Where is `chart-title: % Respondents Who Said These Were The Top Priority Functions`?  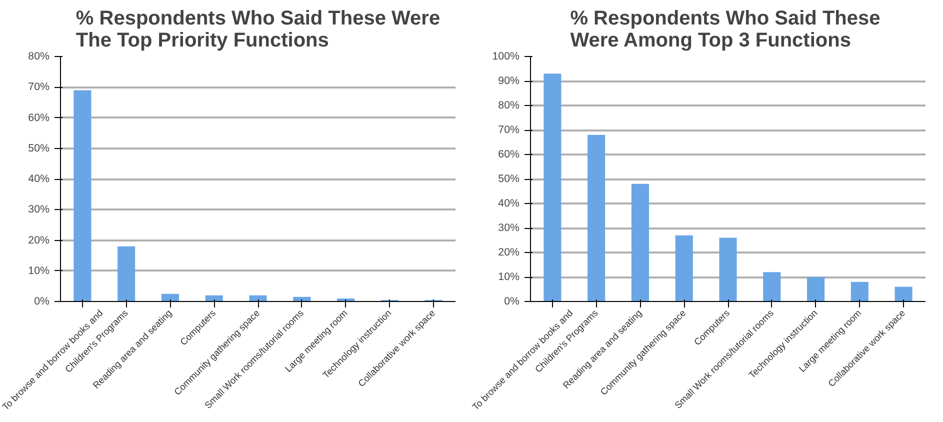
chart-title: % Respondents Who Said These Were The Top Priority Functions is located at coordinates (258, 30).